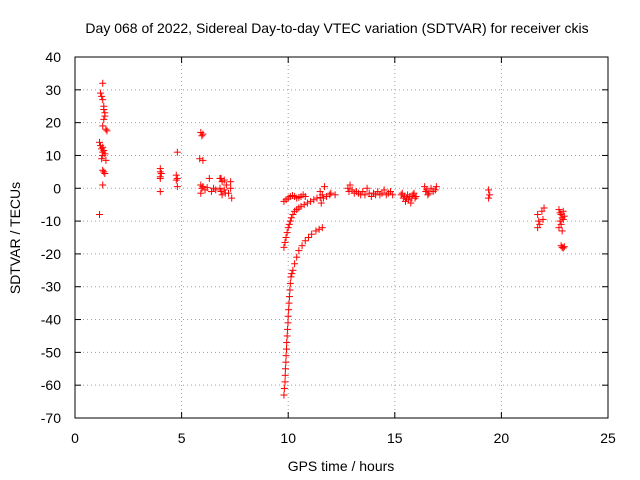 The width and height of the screenshot is (640, 480). I want to click on y-tick-label: -70, so click(51, 418).